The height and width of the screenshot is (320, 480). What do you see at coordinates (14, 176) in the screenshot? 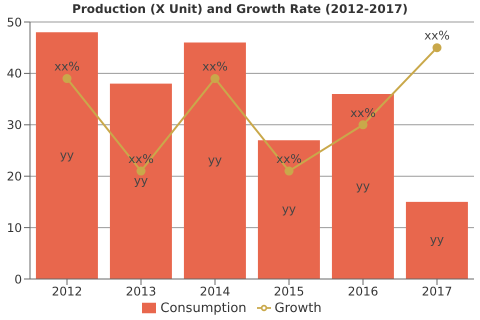
I see `y-tick-label: 20` at bounding box center [14, 176].